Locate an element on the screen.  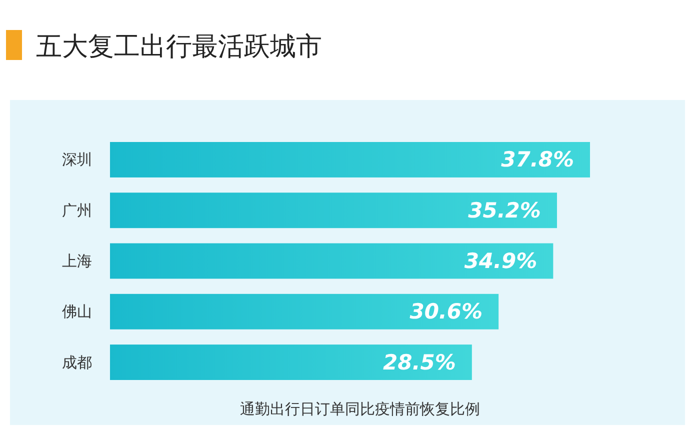
data-label: 34.9% is located at coordinates (501, 261).